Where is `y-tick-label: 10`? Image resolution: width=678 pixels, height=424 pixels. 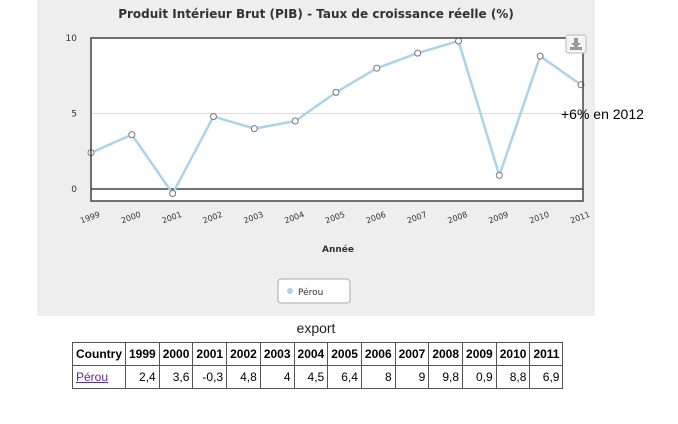
y-tick-label: 10 is located at coordinates (72, 39).